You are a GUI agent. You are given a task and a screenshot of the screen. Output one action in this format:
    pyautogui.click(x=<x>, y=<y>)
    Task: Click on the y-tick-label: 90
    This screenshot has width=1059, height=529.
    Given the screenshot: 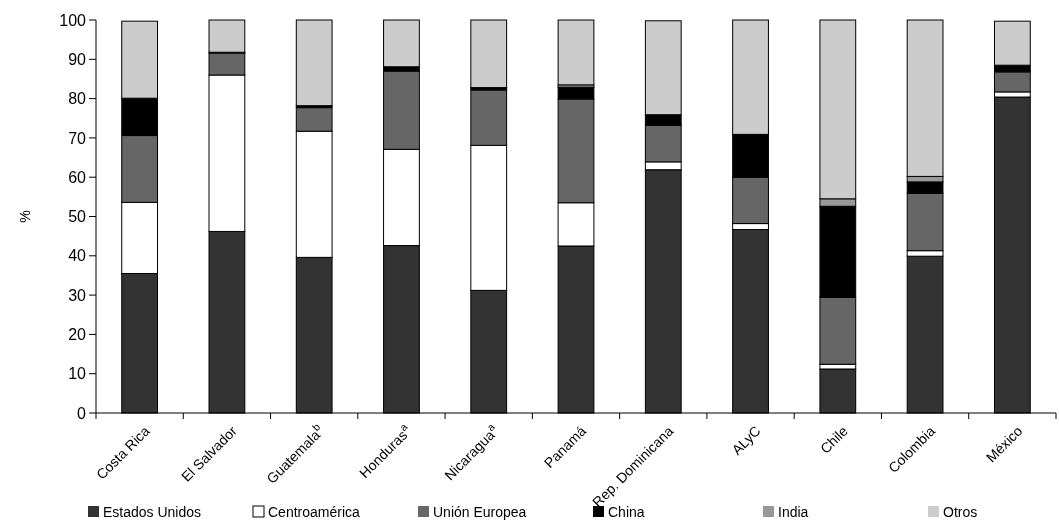 What is the action you would take?
    pyautogui.click(x=77, y=59)
    